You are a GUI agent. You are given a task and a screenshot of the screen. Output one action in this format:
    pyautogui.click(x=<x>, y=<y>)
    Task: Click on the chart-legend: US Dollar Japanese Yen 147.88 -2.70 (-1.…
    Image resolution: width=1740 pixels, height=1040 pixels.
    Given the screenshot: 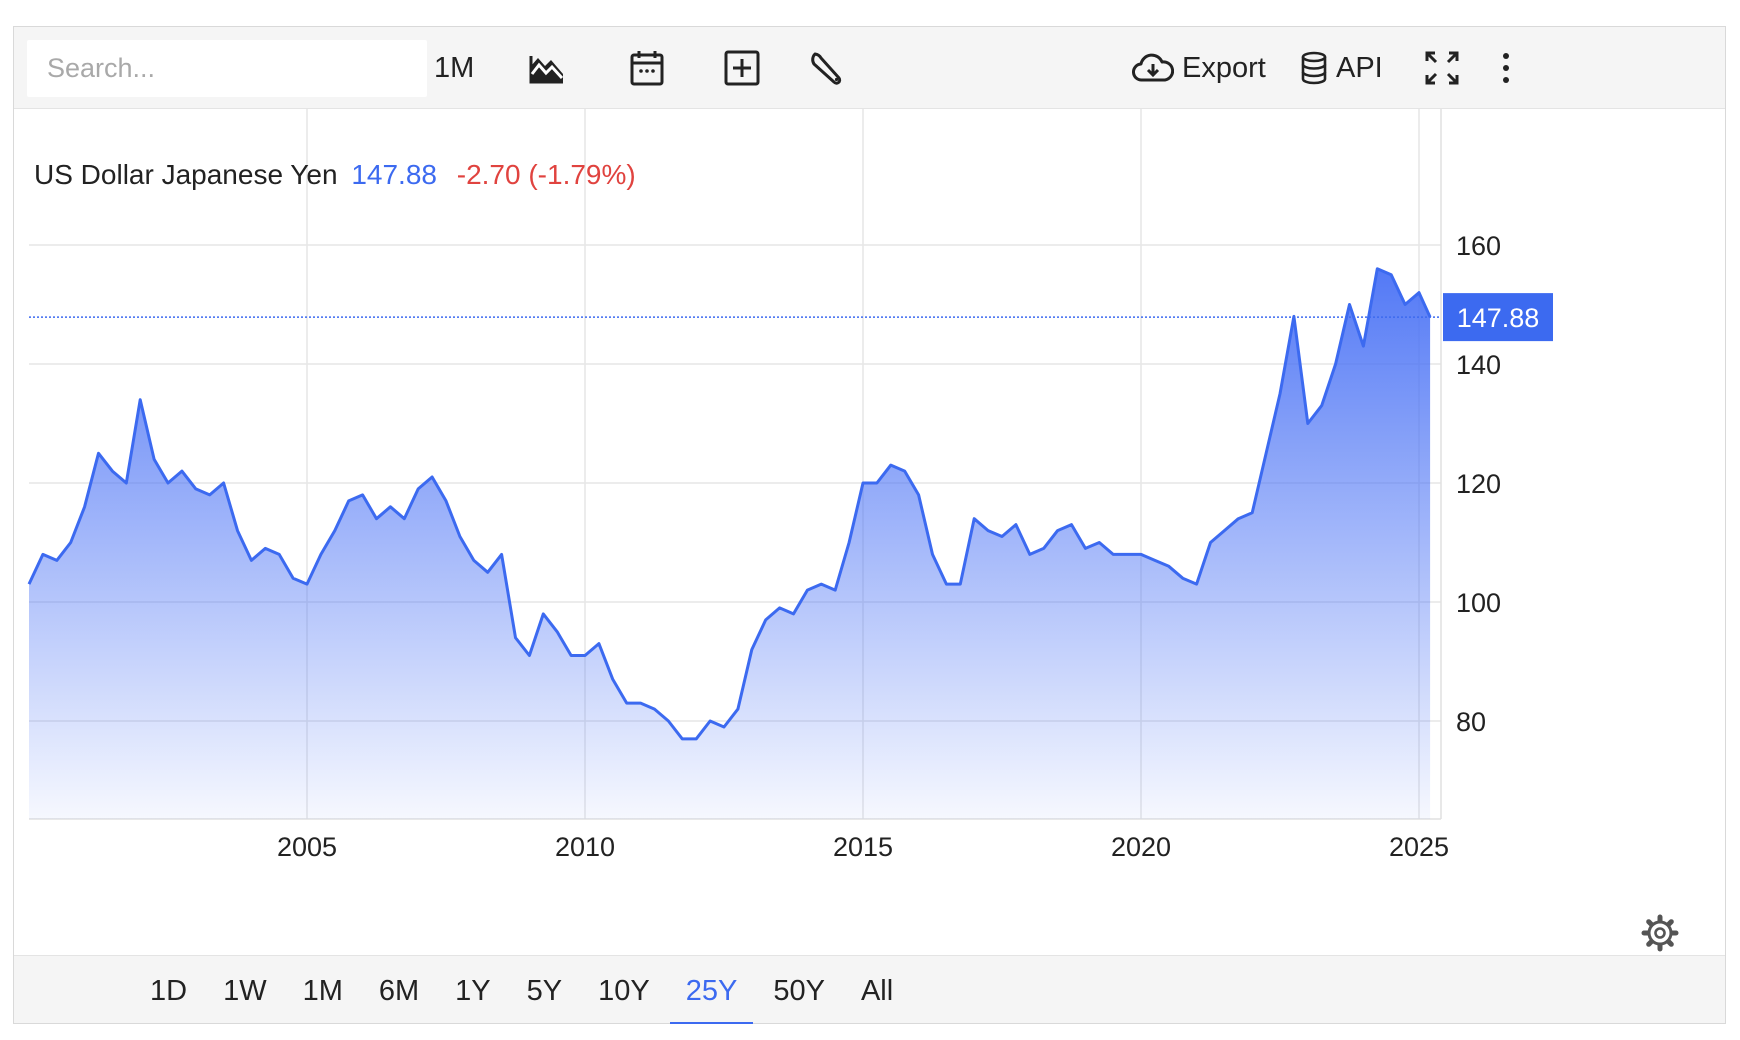 What is the action you would take?
    pyautogui.click(x=335, y=175)
    